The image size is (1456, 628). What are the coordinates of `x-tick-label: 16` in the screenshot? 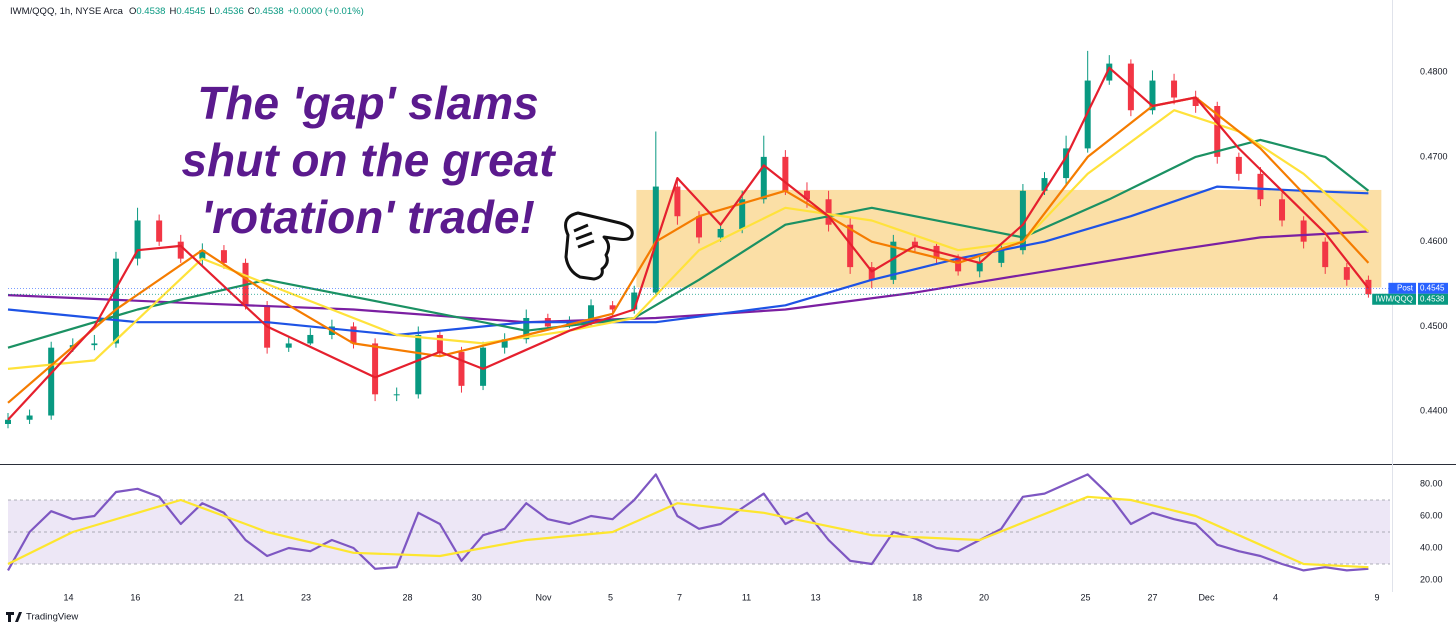 It's located at (135, 597).